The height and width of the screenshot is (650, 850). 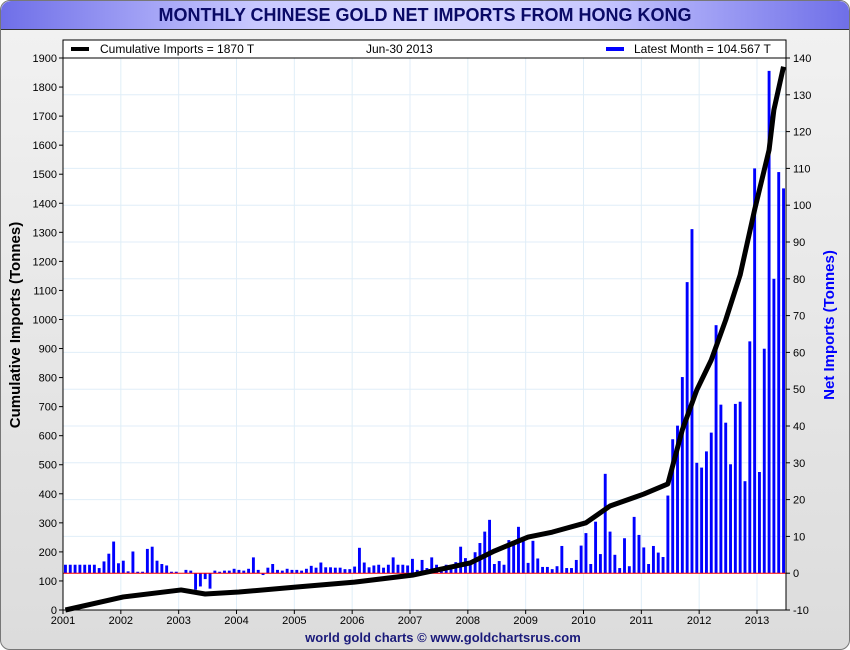 What do you see at coordinates (15, 325) in the screenshot?
I see `y-axis-left-label: Cumulative Imports (Tonnes)` at bounding box center [15, 325].